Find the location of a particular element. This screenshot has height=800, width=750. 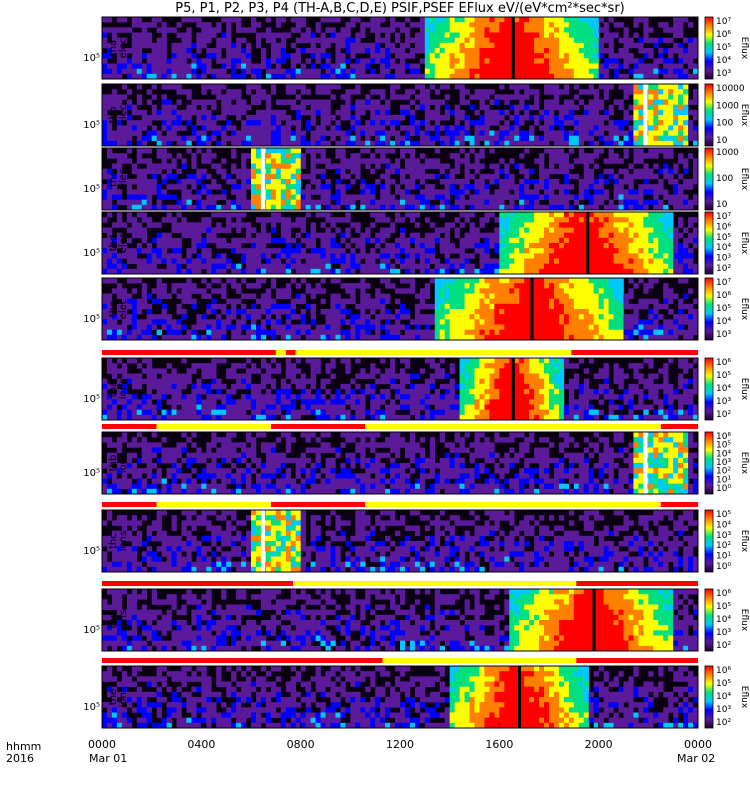

panel-the-ions: the ions 10⁵ 10⁶ 10⁵ 10⁴ 10³ 10² Eflux is located at coordinates (416, 697).